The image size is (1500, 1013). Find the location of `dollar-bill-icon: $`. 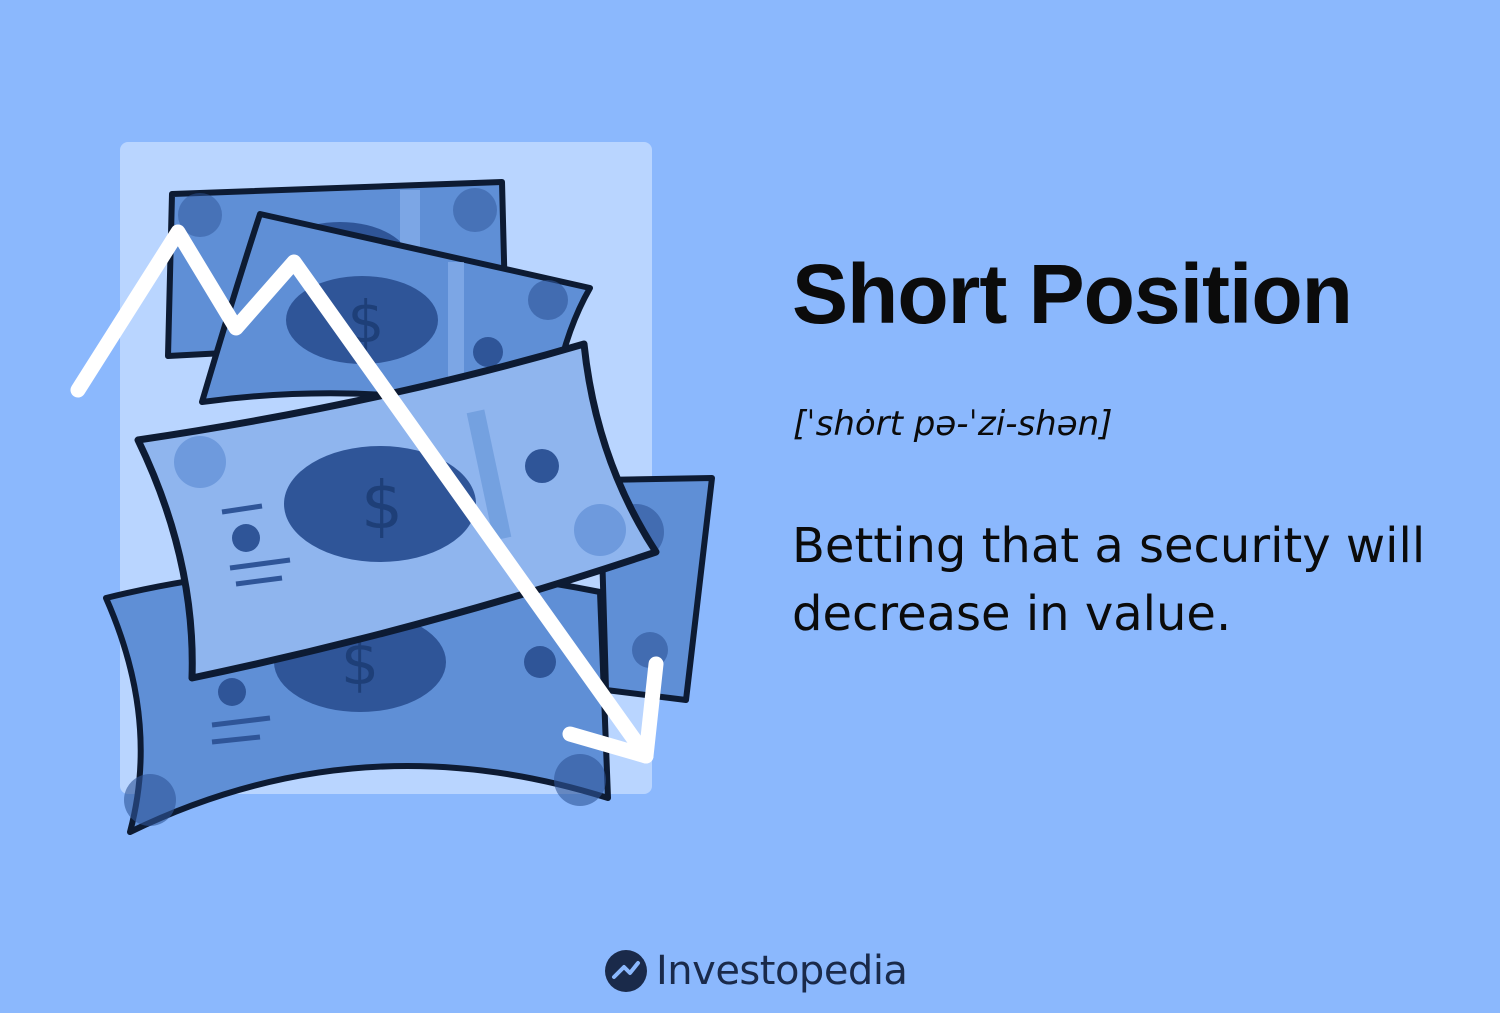

dollar-bill-icon: $ is located at coordinates (397, 511).